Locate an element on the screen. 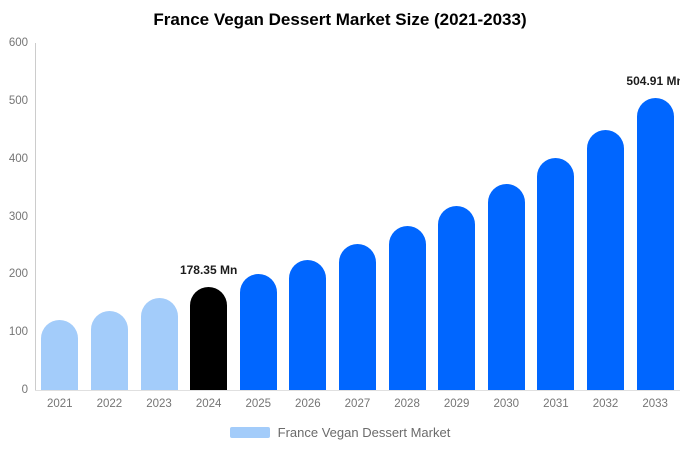  bar-slot-2030 is located at coordinates (506, 216).